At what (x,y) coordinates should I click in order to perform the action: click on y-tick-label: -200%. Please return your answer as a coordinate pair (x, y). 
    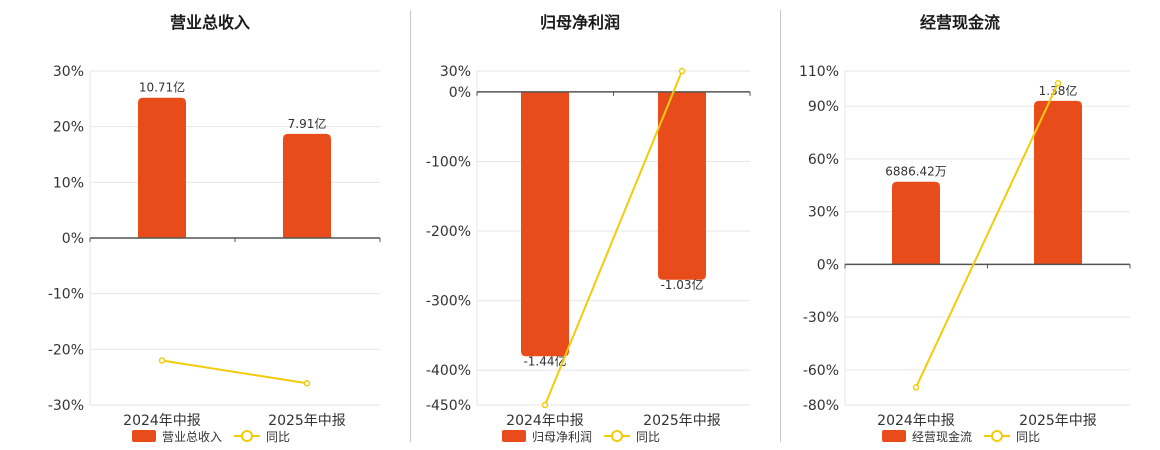
    Looking at the image, I should click on (448, 232).